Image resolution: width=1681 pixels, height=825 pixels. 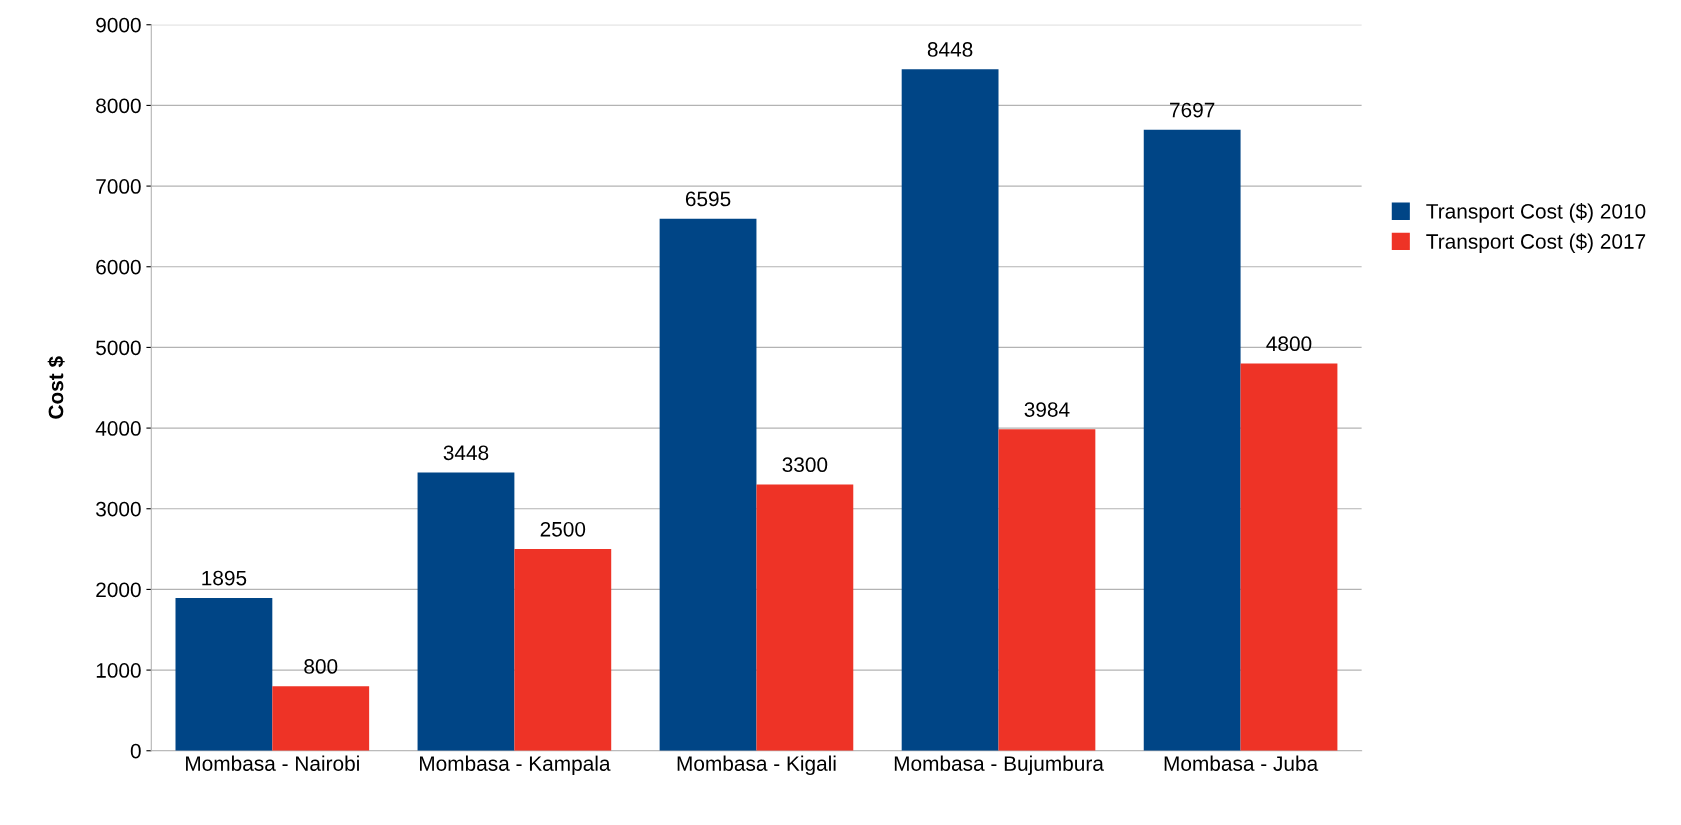 I want to click on x-tick-label: Mombasa - Juba, so click(x=1241, y=763).